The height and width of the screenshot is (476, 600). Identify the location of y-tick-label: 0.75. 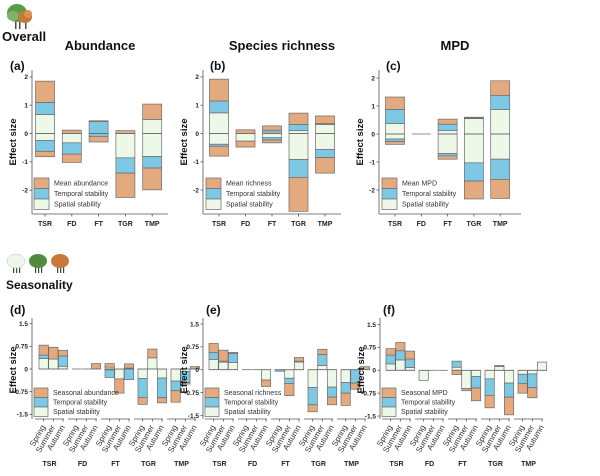
(369, 348).